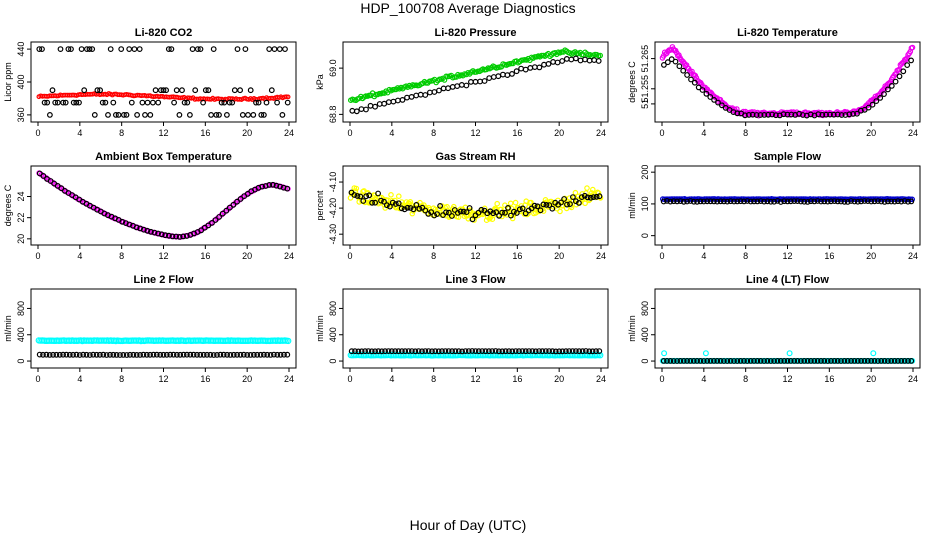 This screenshot has height=540, width=936. I want to click on panel-title: Li-820 Temperature, so click(787, 33).